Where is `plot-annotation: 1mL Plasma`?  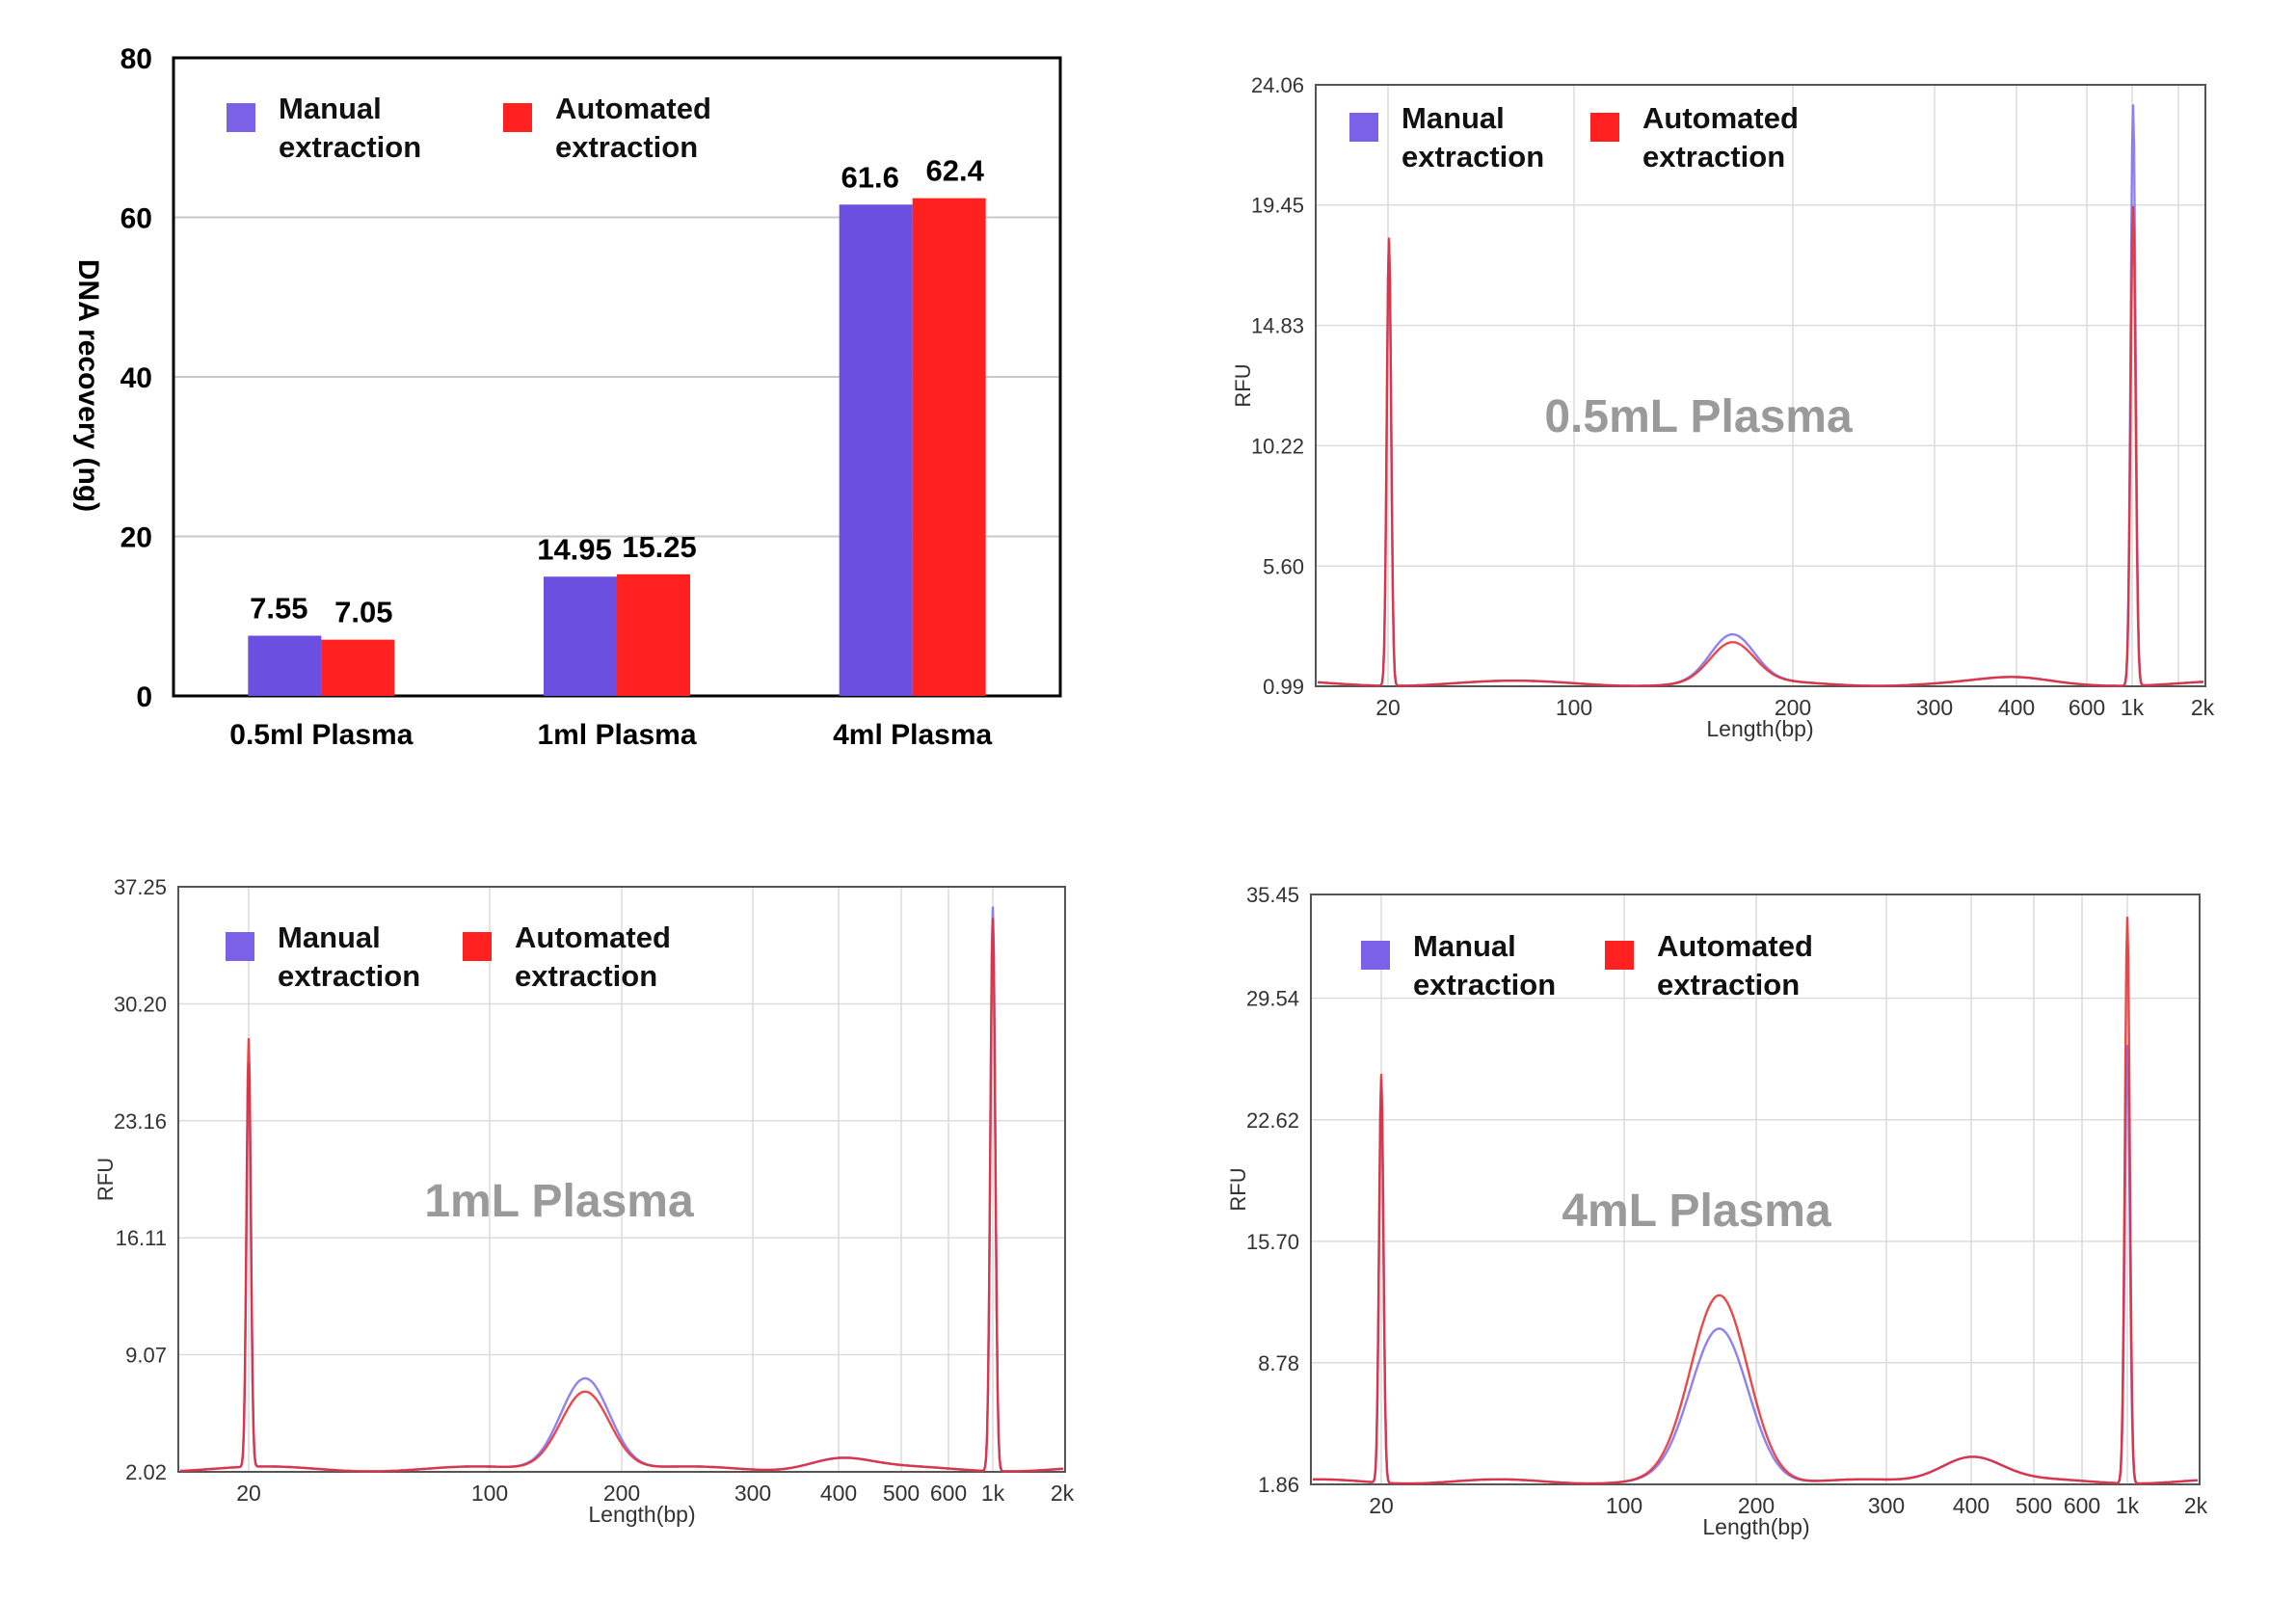
plot-annotation: 1mL Plasma is located at coordinates (559, 1201).